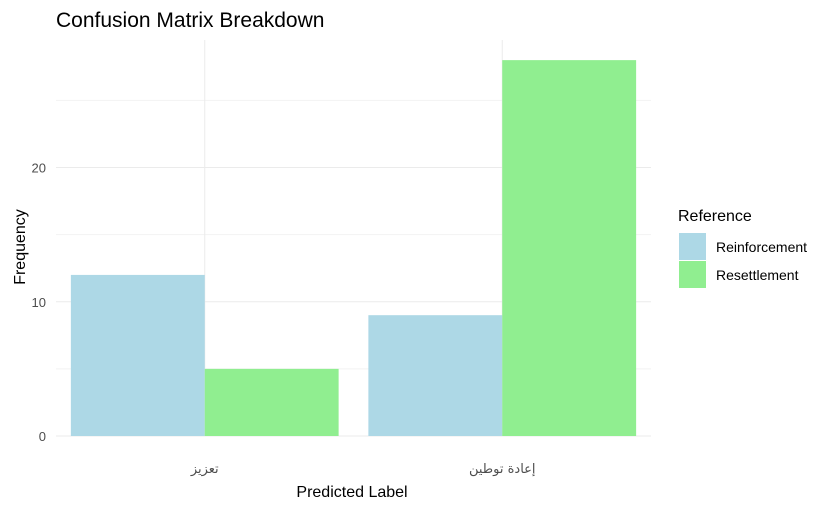  I want to click on legend: Reference Reinforcement Resettlement, so click(742, 248).